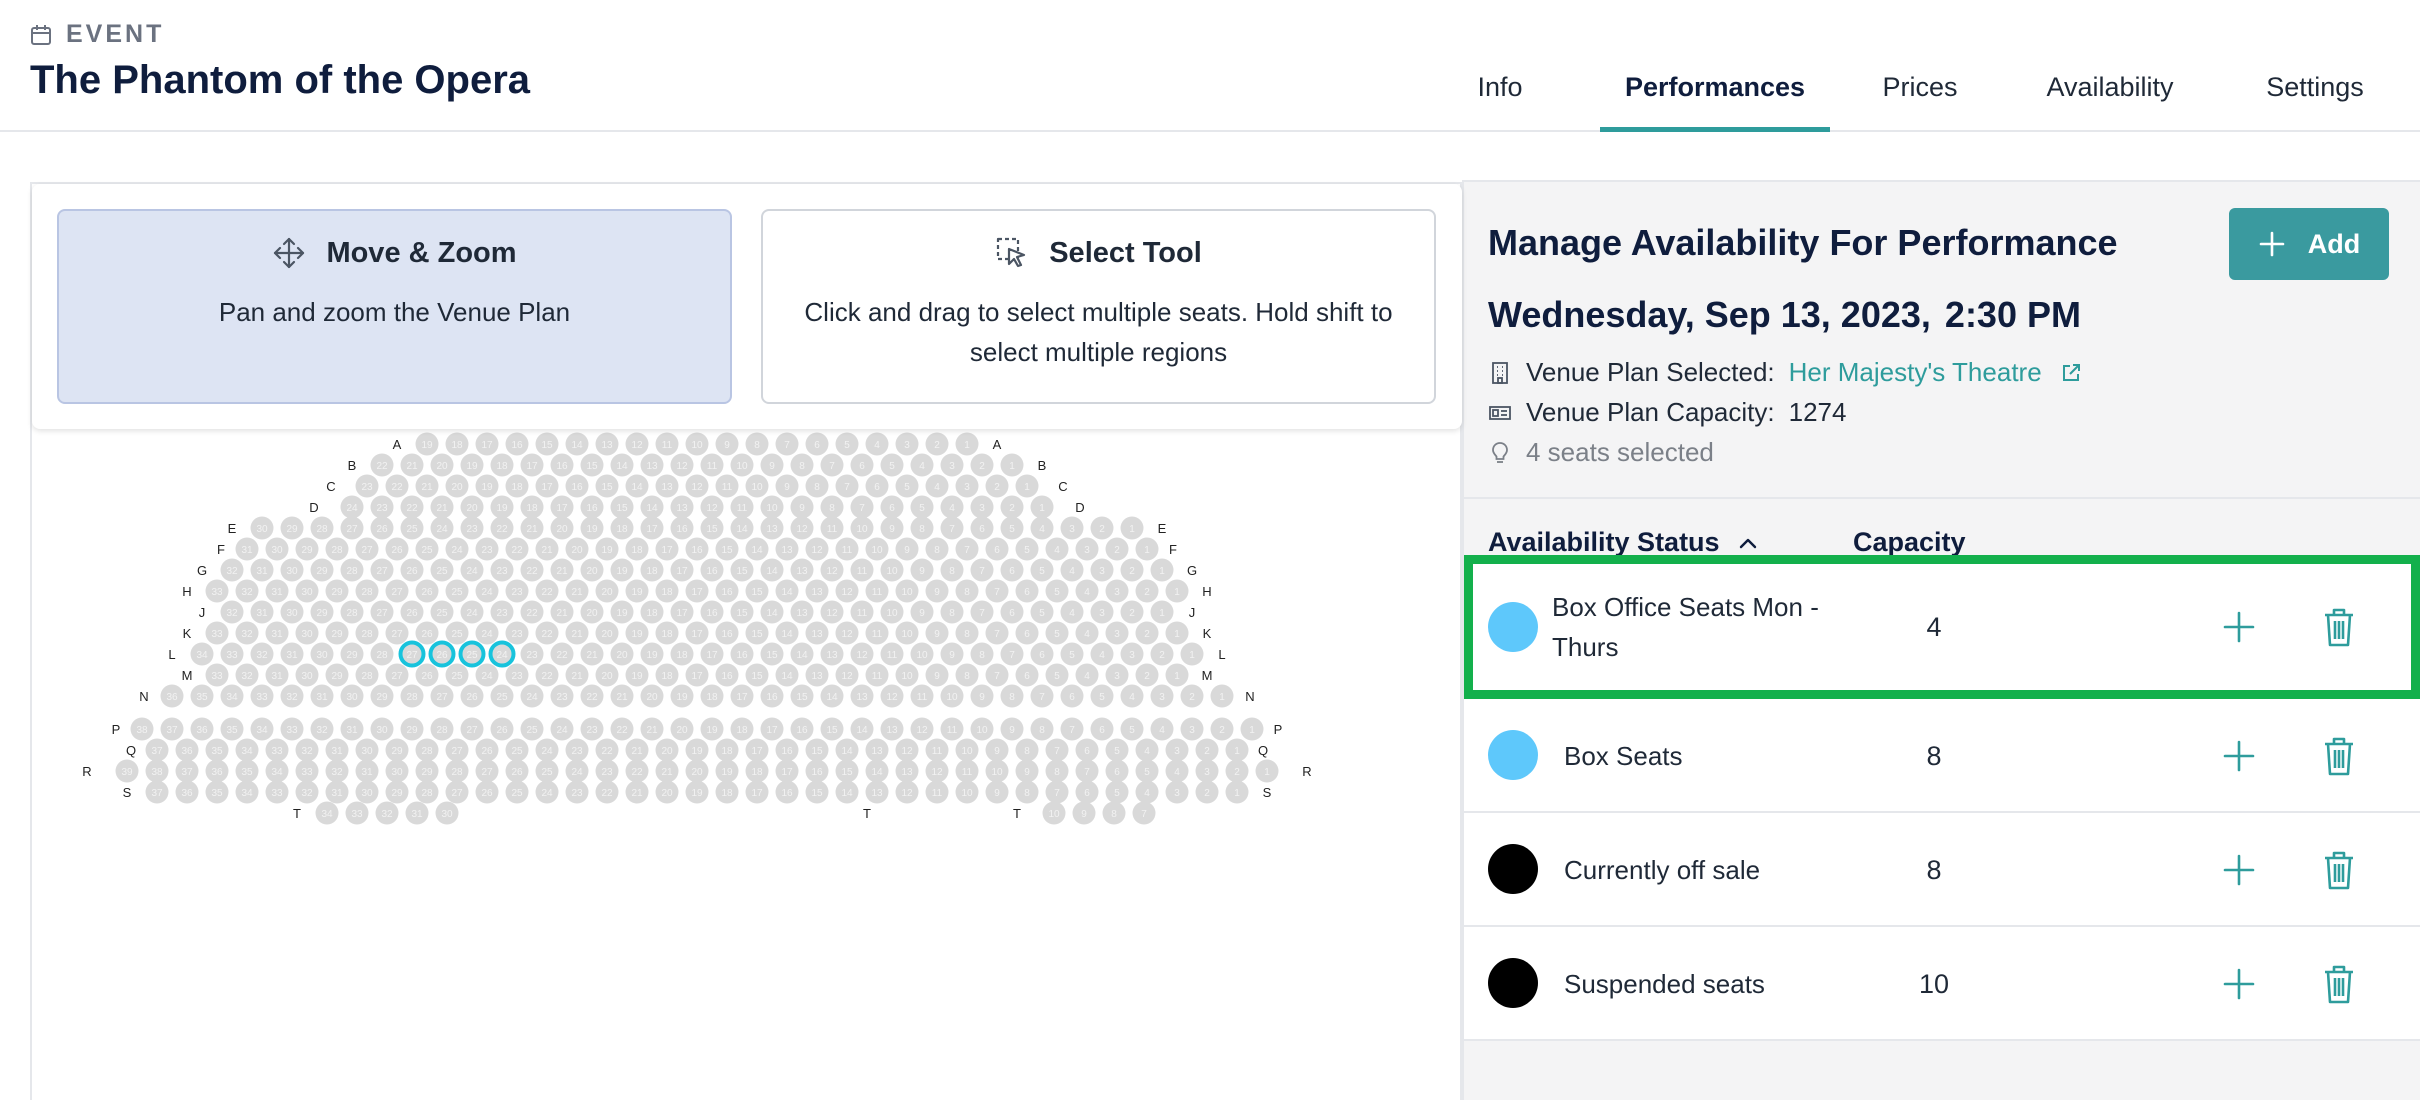 This screenshot has height=1102, width=2420. I want to click on seat: 29, so click(427, 771).